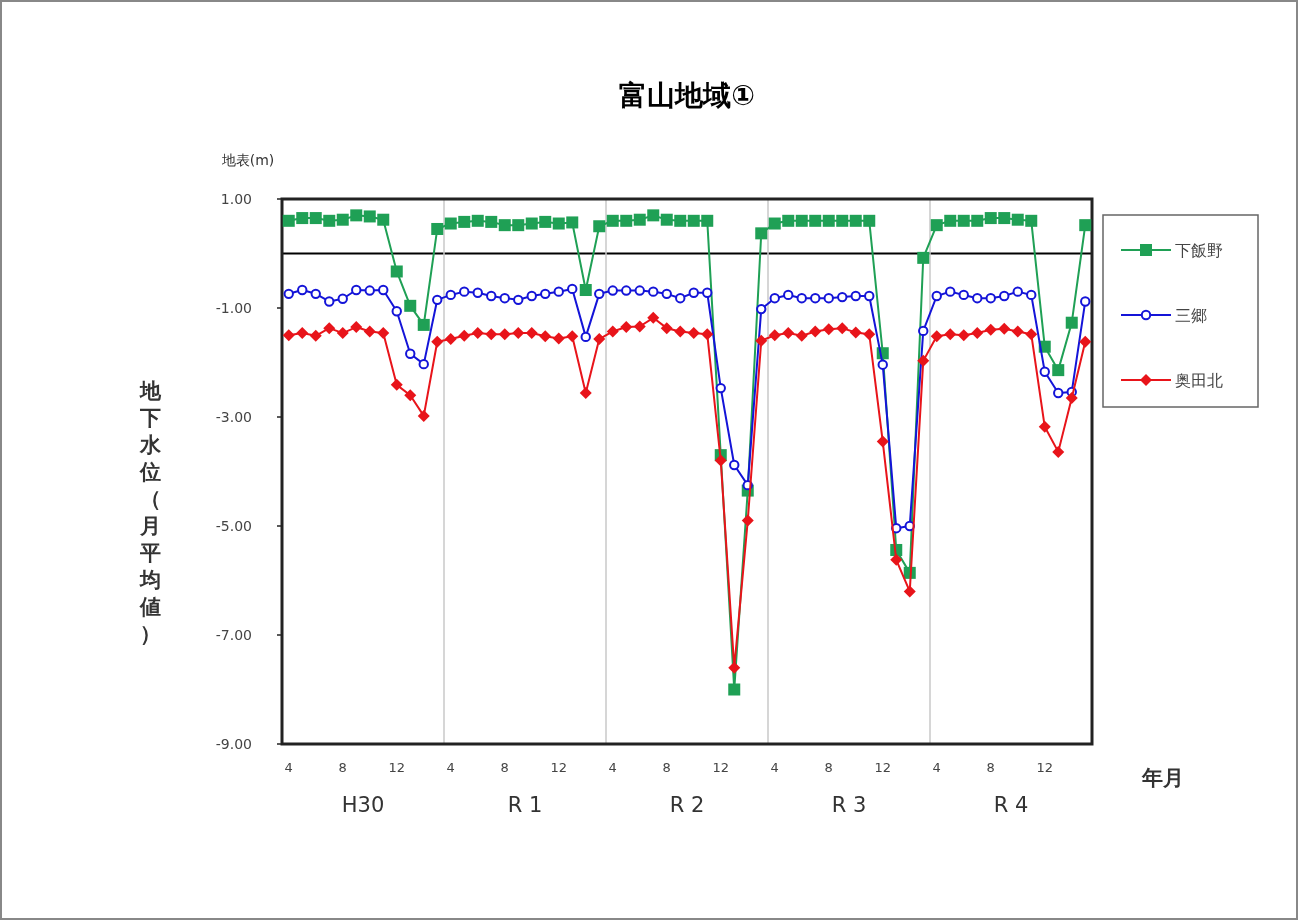 The width and height of the screenshot is (1298, 920). I want to click on text: 地表(m), so click(247, 160).